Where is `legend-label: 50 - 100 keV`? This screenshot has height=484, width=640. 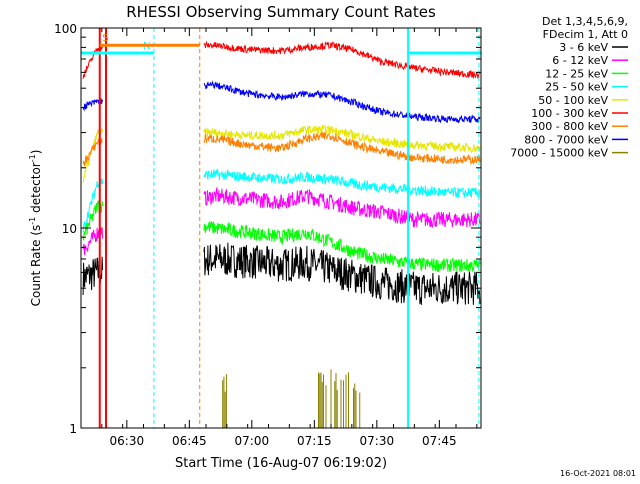 legend-label: 50 - 100 keV is located at coordinates (573, 100).